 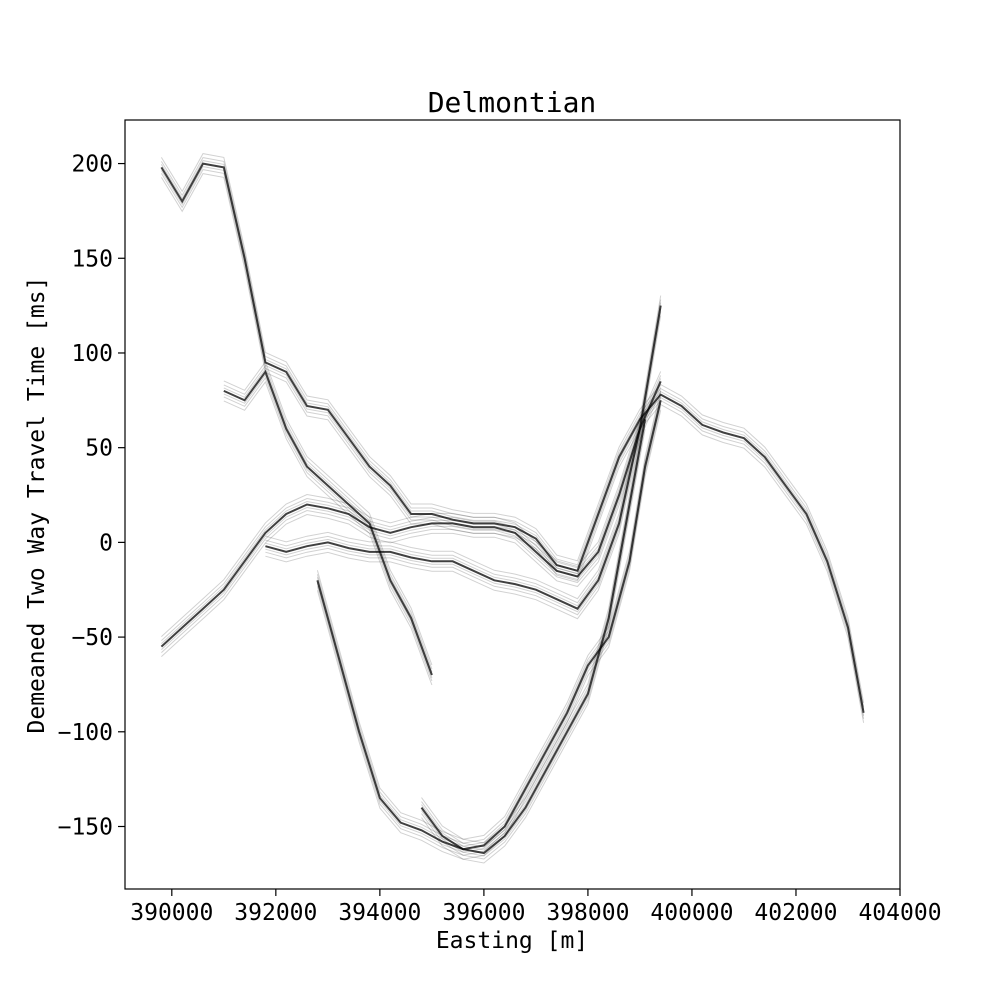 What do you see at coordinates (795, 913) in the screenshot?
I see `x-tick-label: 402000` at bounding box center [795, 913].